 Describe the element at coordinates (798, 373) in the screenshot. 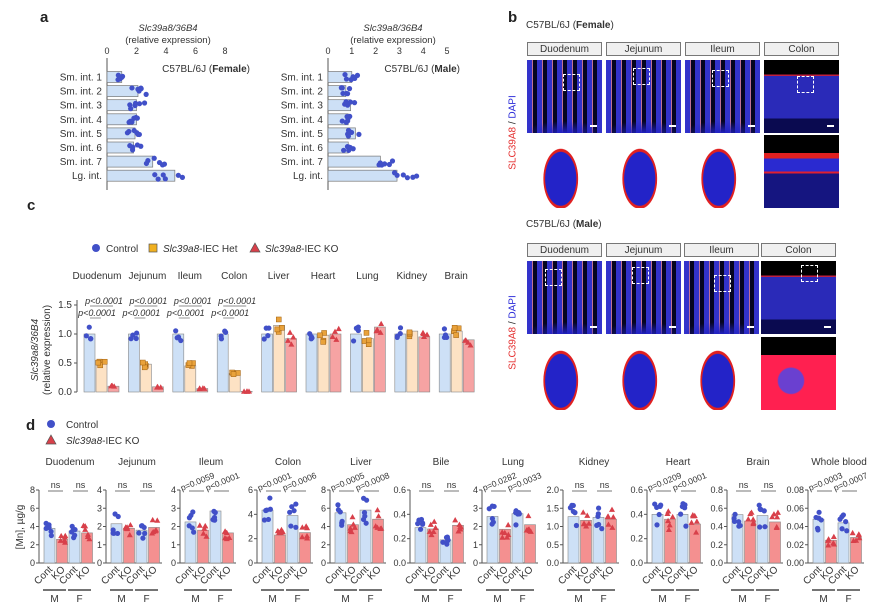

I see `micrograph-male-colon-zoom` at that location.